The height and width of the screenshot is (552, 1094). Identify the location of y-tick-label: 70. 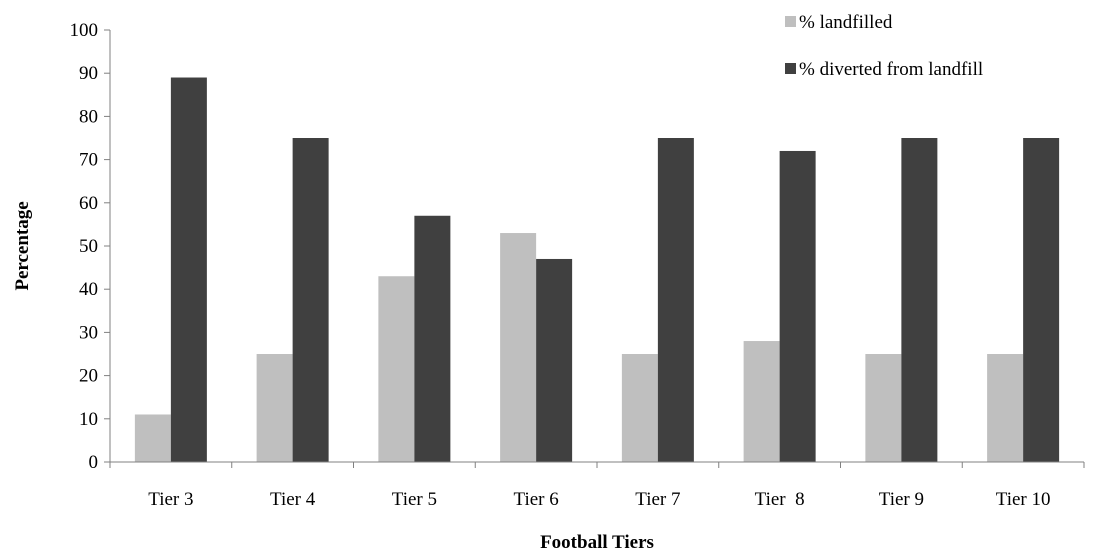
(88, 160).